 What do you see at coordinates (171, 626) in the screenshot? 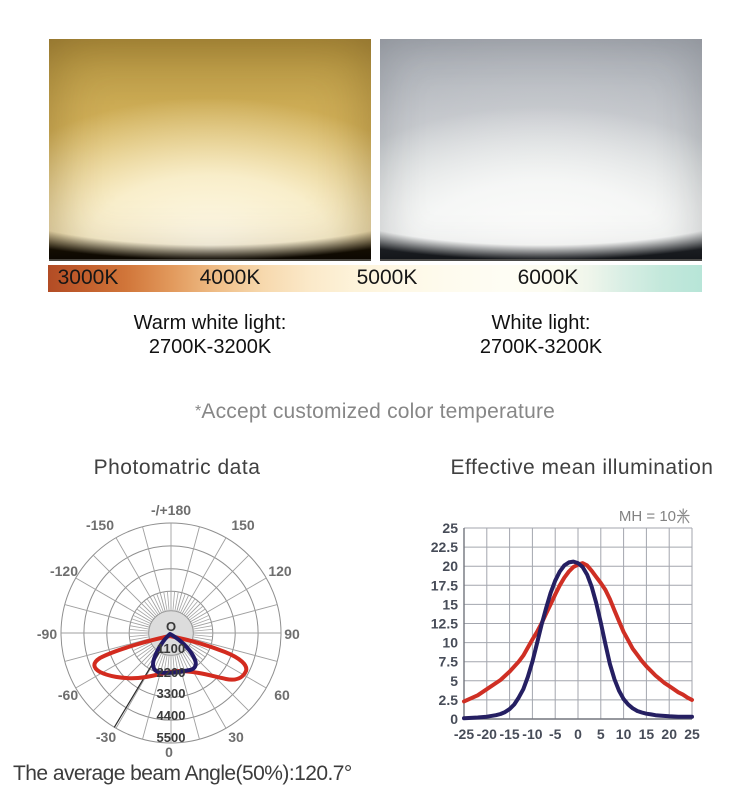
I see `svg-text: O` at bounding box center [171, 626].